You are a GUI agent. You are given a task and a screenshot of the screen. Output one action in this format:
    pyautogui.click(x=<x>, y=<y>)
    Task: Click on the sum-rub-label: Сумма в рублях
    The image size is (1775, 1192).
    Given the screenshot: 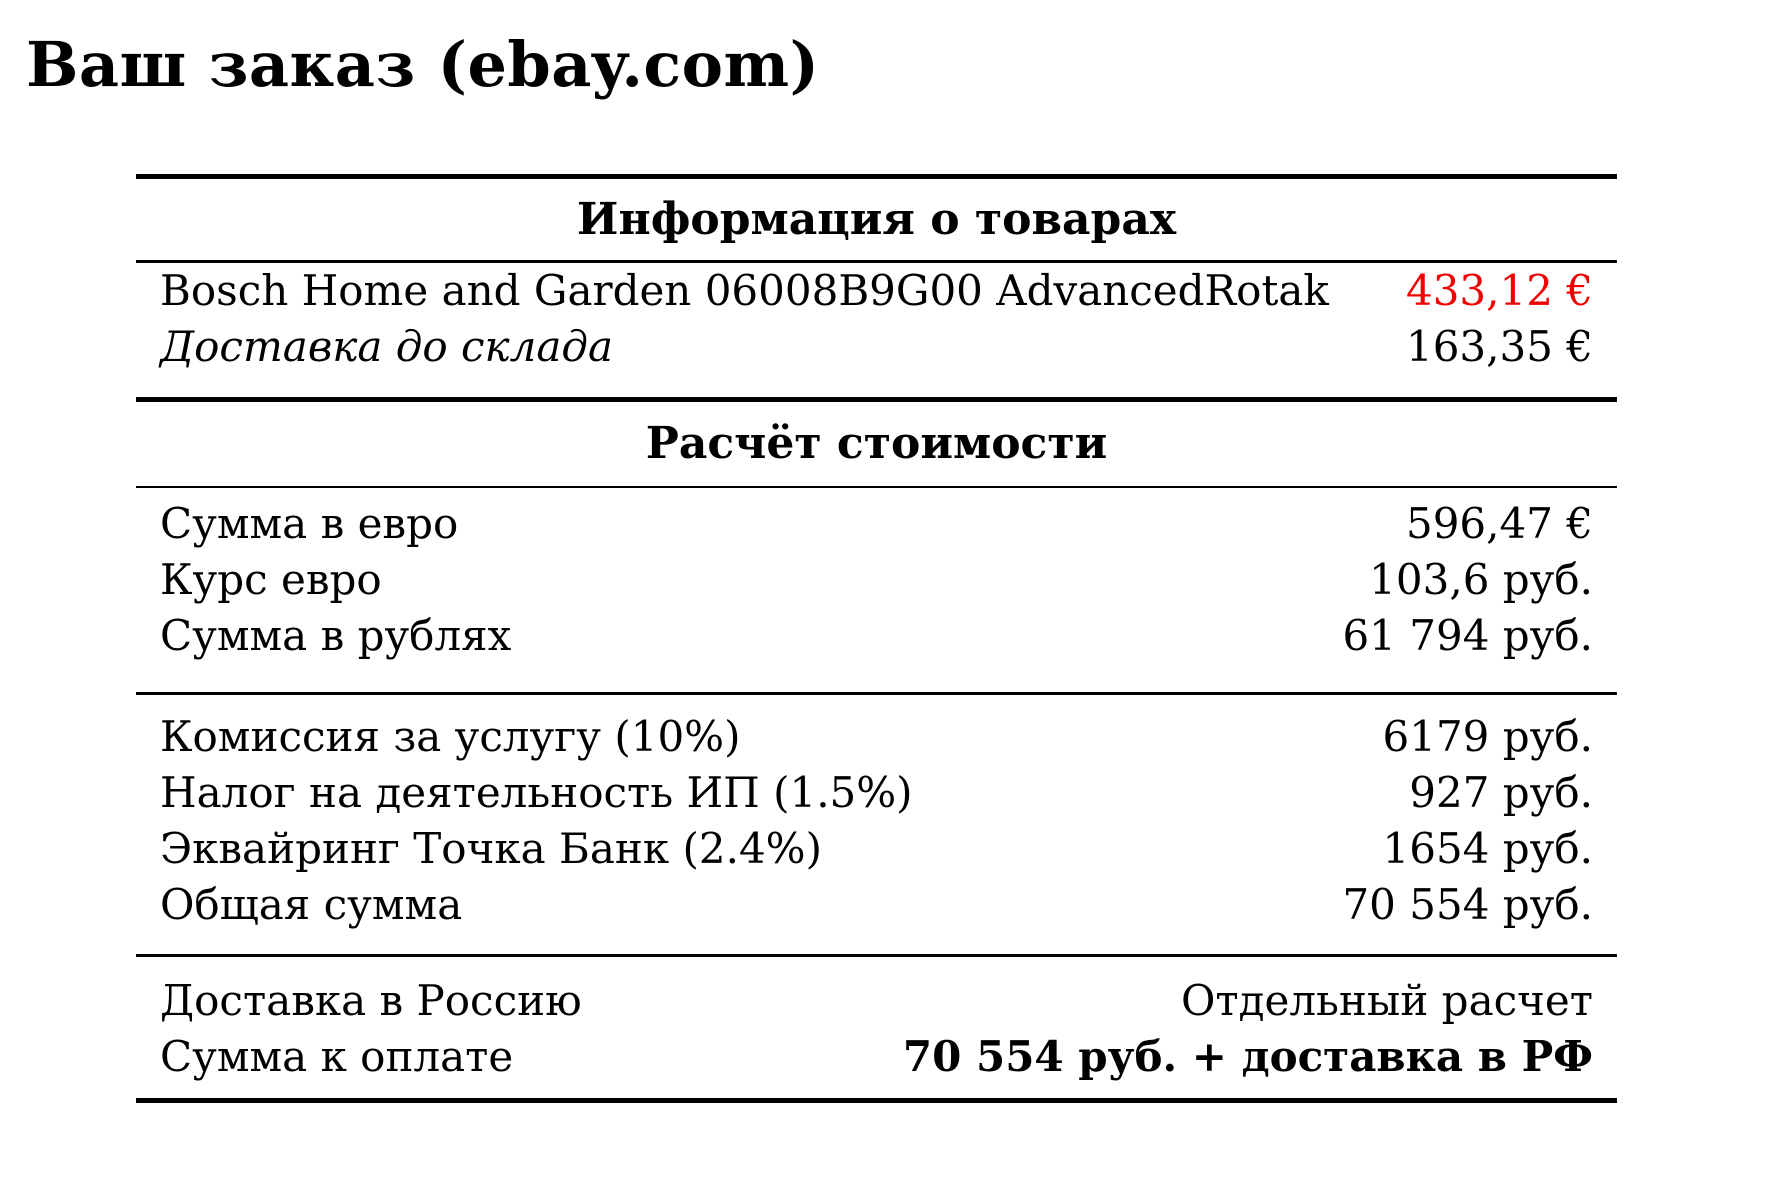 What is the action you would take?
    pyautogui.click(x=336, y=635)
    